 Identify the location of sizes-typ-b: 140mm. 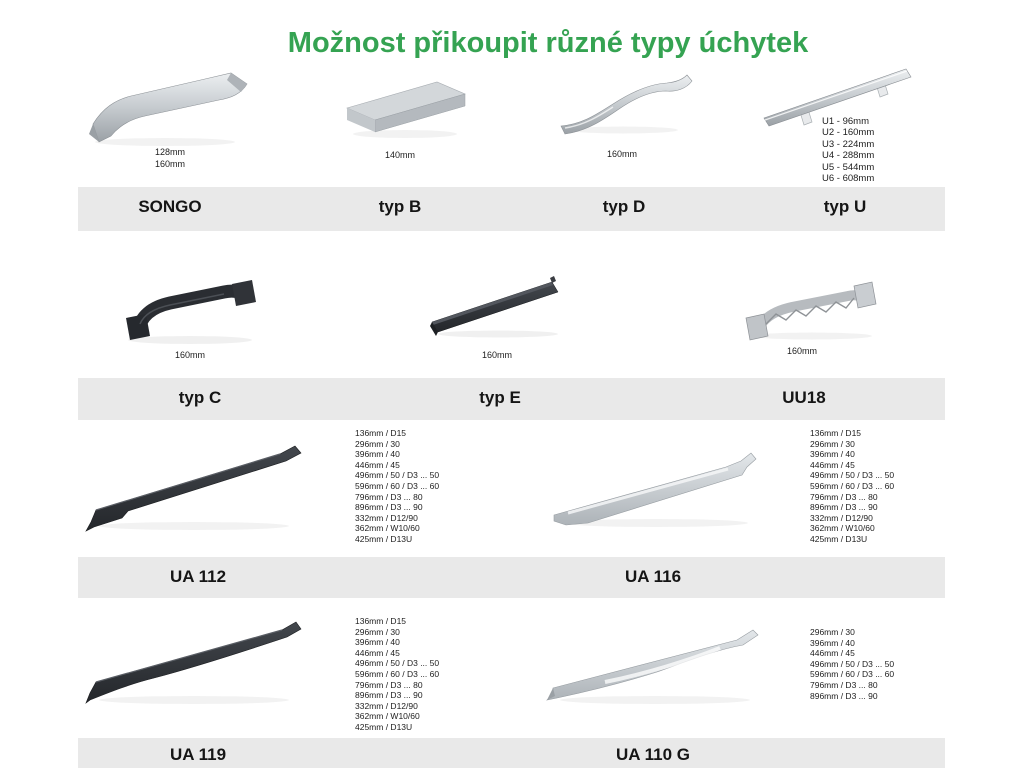
(399, 155).